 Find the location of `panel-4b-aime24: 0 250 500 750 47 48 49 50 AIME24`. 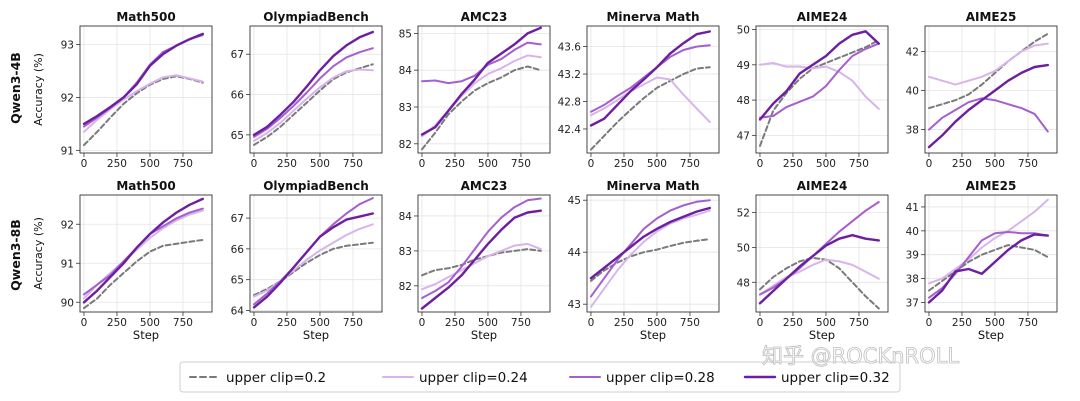

panel-4b-aime24: 0 250 500 750 47 48 49 50 AIME24 is located at coordinates (813, 90).